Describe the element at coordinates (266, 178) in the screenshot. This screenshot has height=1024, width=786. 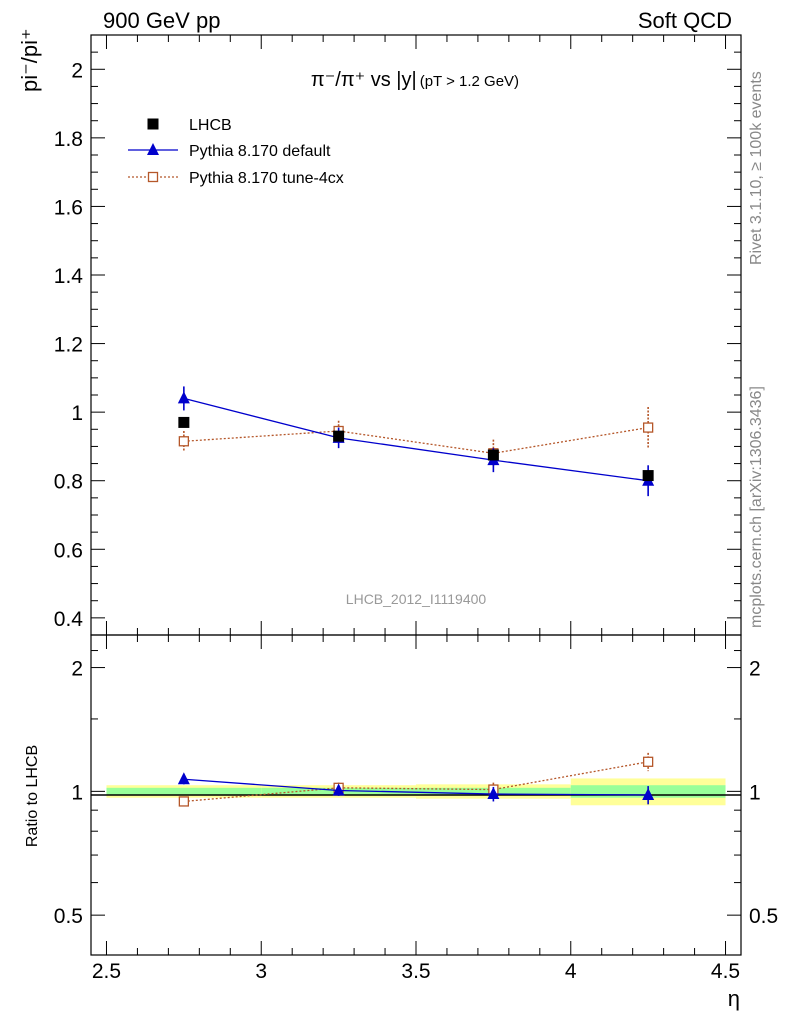
I see `legend-label: Pythia 8.170 tune-4cx` at that location.